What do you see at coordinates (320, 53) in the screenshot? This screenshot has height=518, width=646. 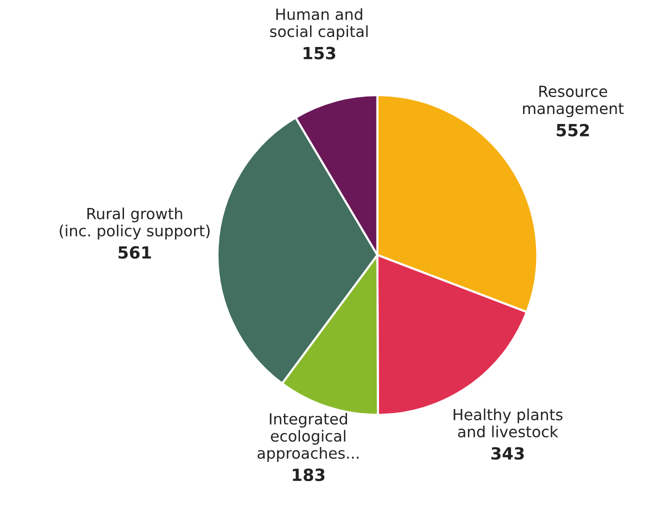 I see `data-label: 153` at bounding box center [320, 53].